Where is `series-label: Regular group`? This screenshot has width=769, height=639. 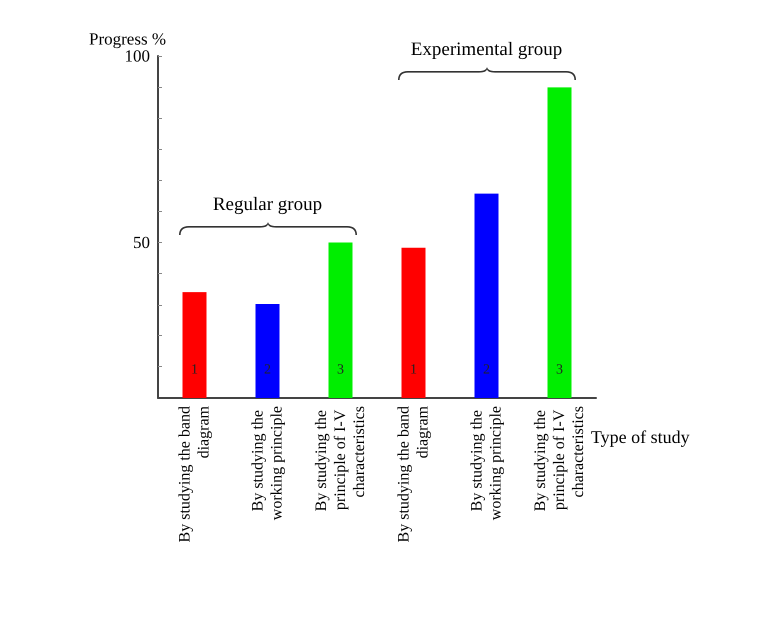 series-label: Regular group is located at coordinates (267, 205).